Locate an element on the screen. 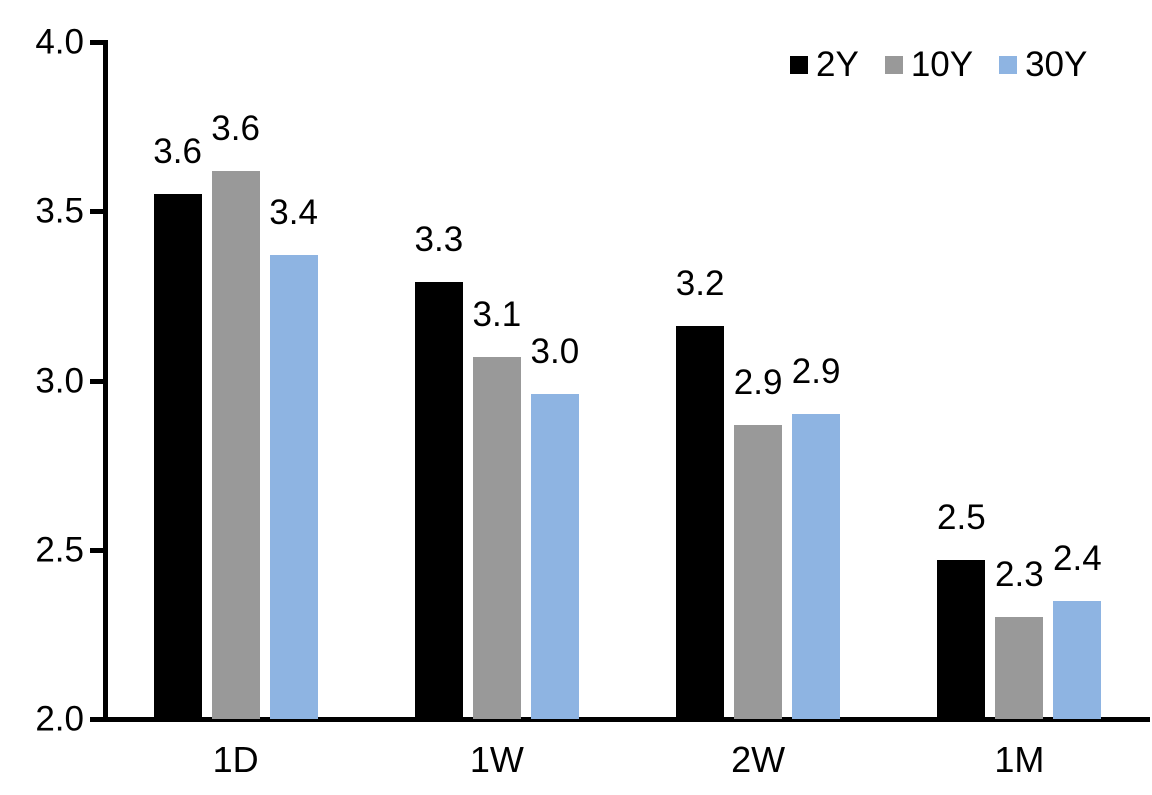 The width and height of the screenshot is (1152, 795). y-tick-label: 2.0 is located at coordinates (59, 719).